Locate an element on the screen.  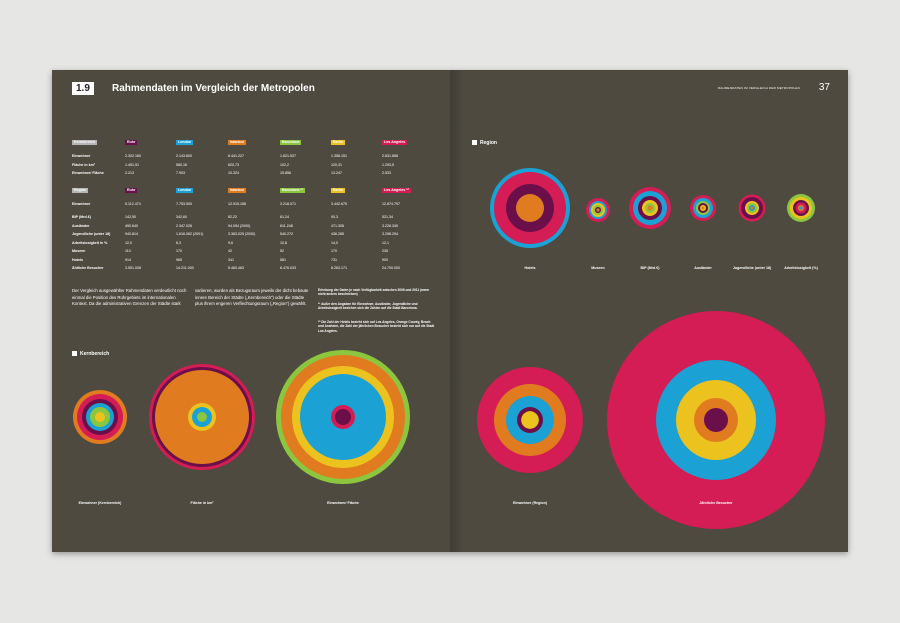
table-cell: 341 is located at coordinates (231, 259).